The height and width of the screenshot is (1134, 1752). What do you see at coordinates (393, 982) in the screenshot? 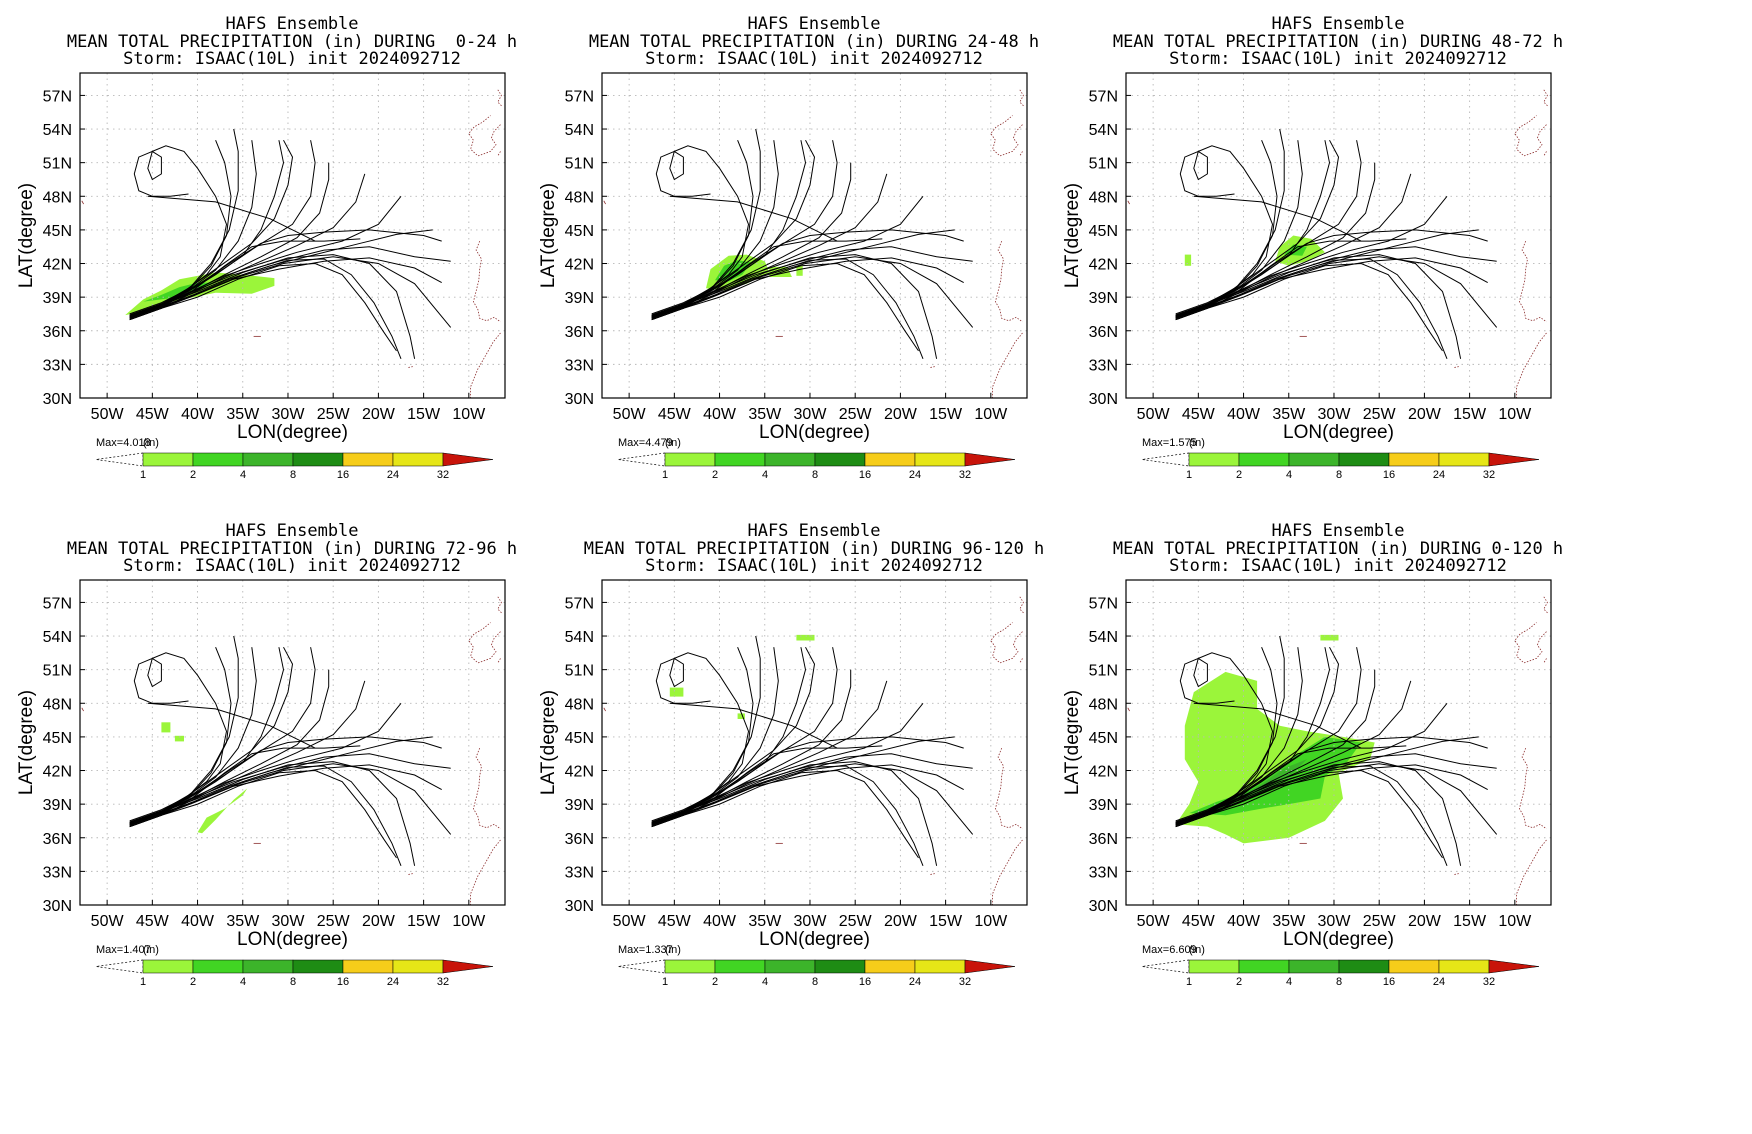
I see `colorbar-level-label: 24` at bounding box center [393, 982].